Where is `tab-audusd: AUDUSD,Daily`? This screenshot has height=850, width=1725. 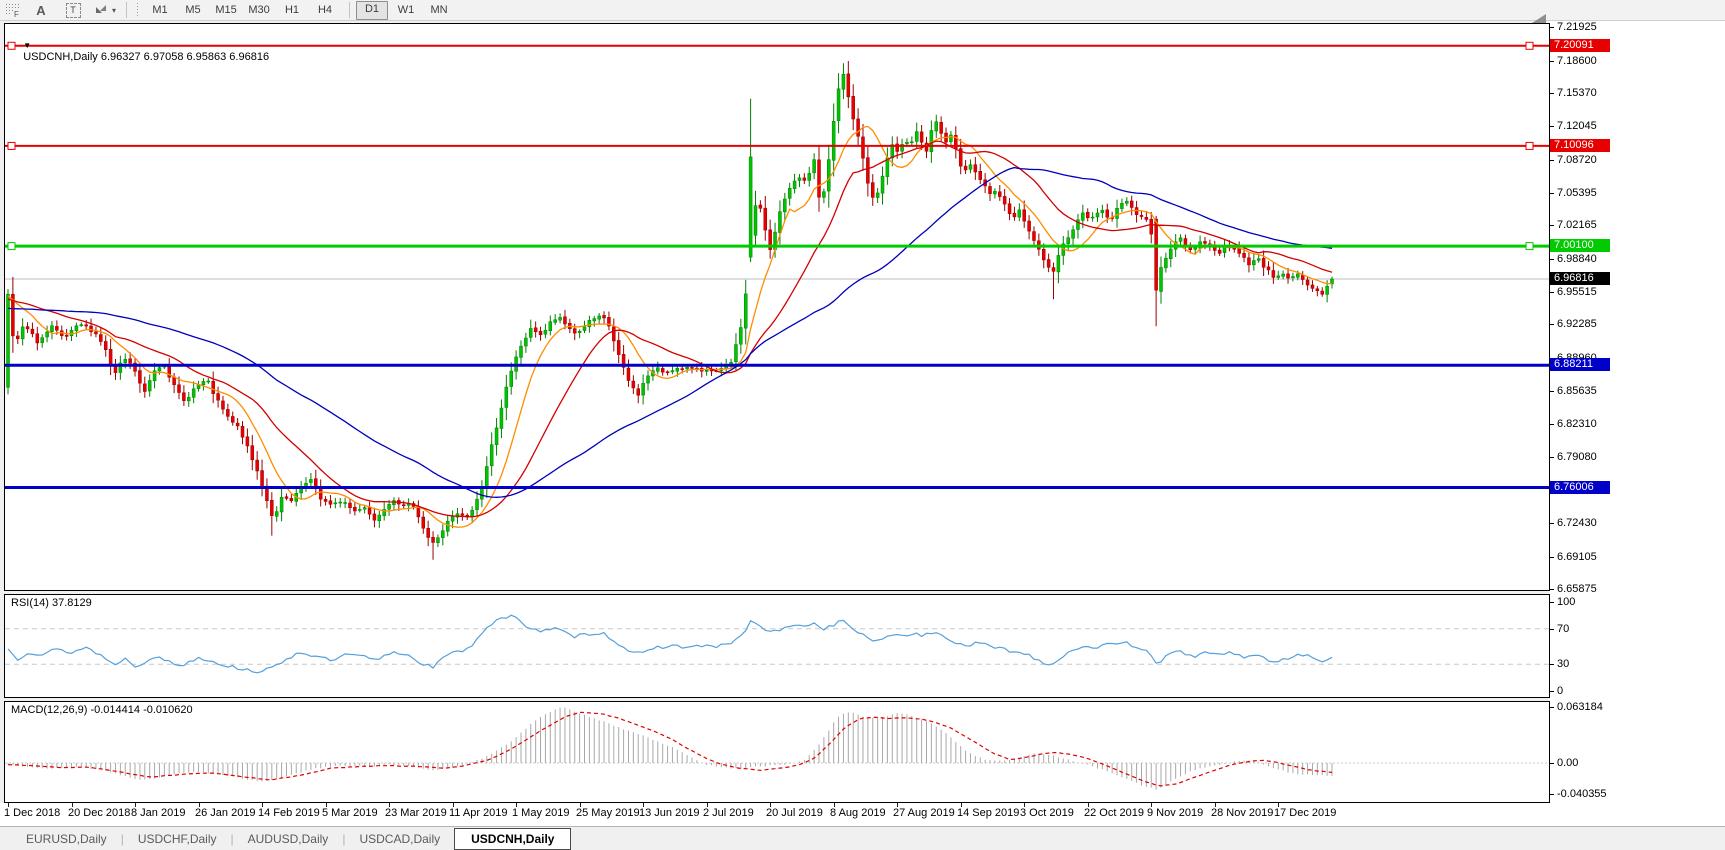
tab-audusd: AUDUSD,Daily is located at coordinates (288, 838).